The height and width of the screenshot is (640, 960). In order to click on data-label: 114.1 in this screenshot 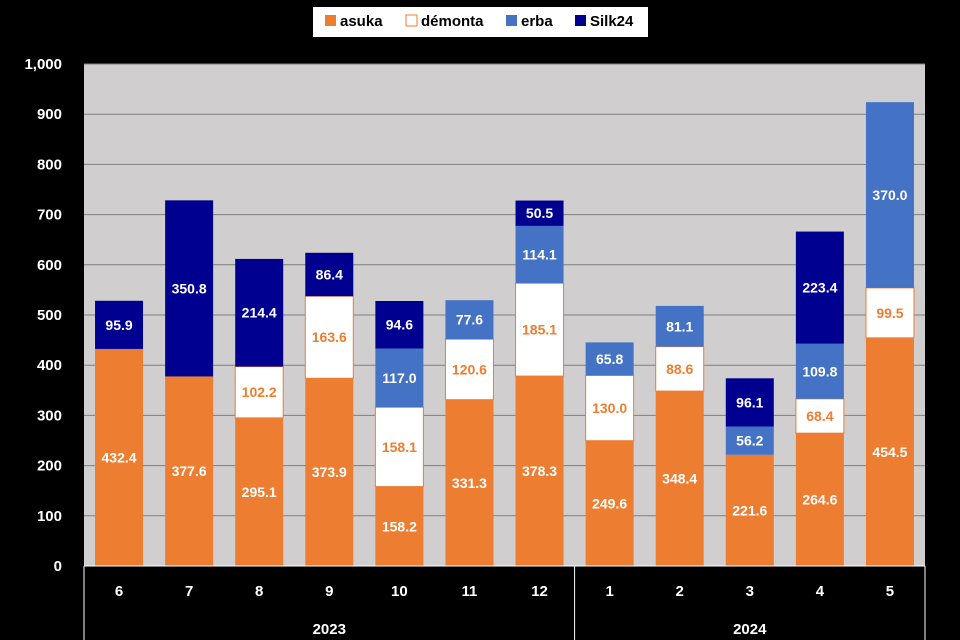, I will do `click(539, 255)`.